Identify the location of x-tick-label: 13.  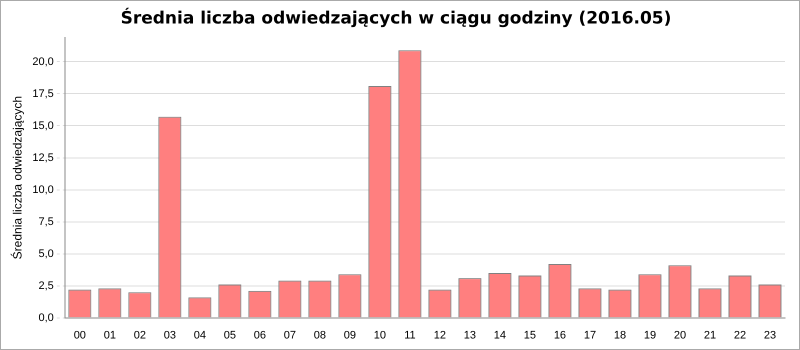
(470, 335).